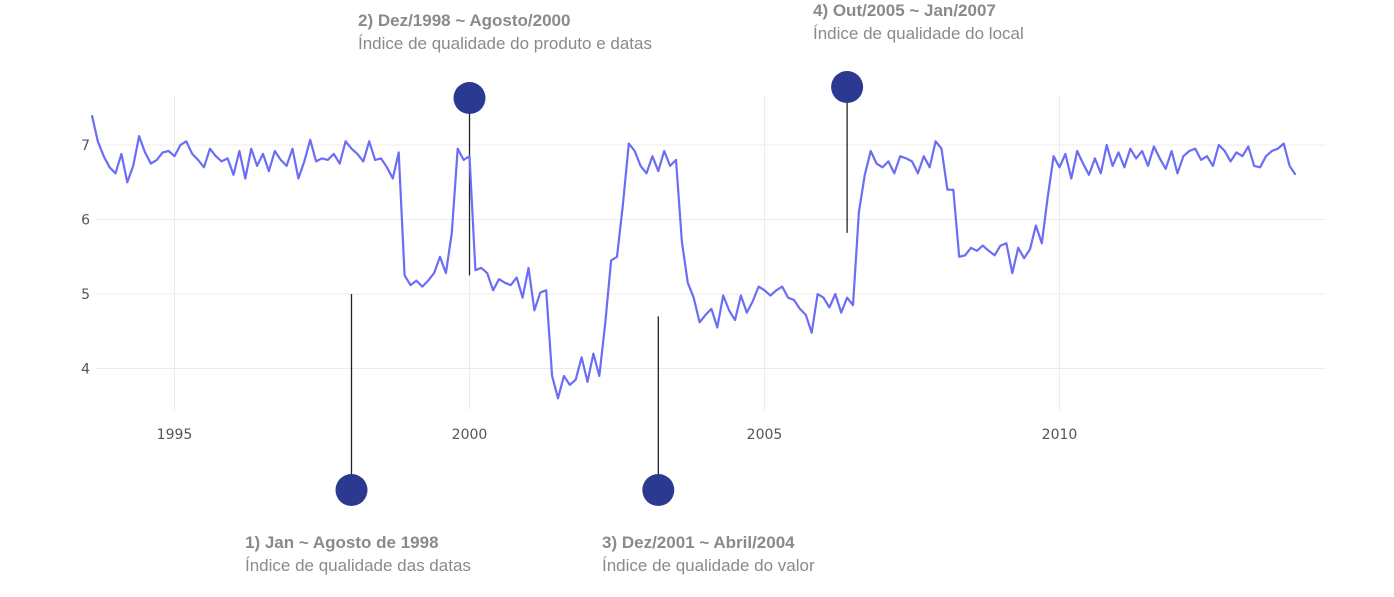 The width and height of the screenshot is (1394, 597). I want to click on x-tick-label: 2010, so click(1060, 435).